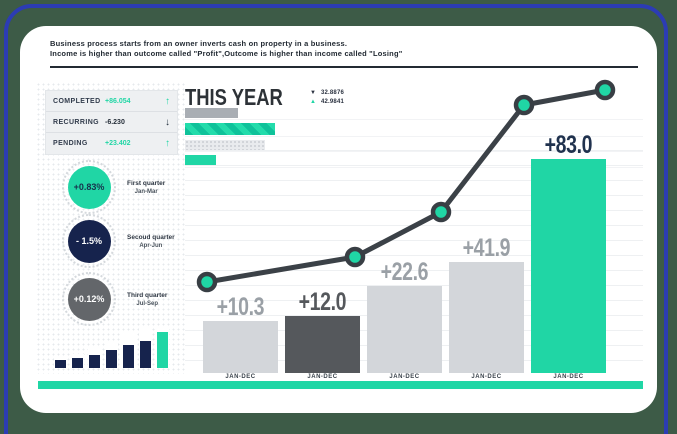 The height and width of the screenshot is (434, 677). Describe the element at coordinates (147, 295) in the screenshot. I see `quarter-title: Third quarter` at that location.